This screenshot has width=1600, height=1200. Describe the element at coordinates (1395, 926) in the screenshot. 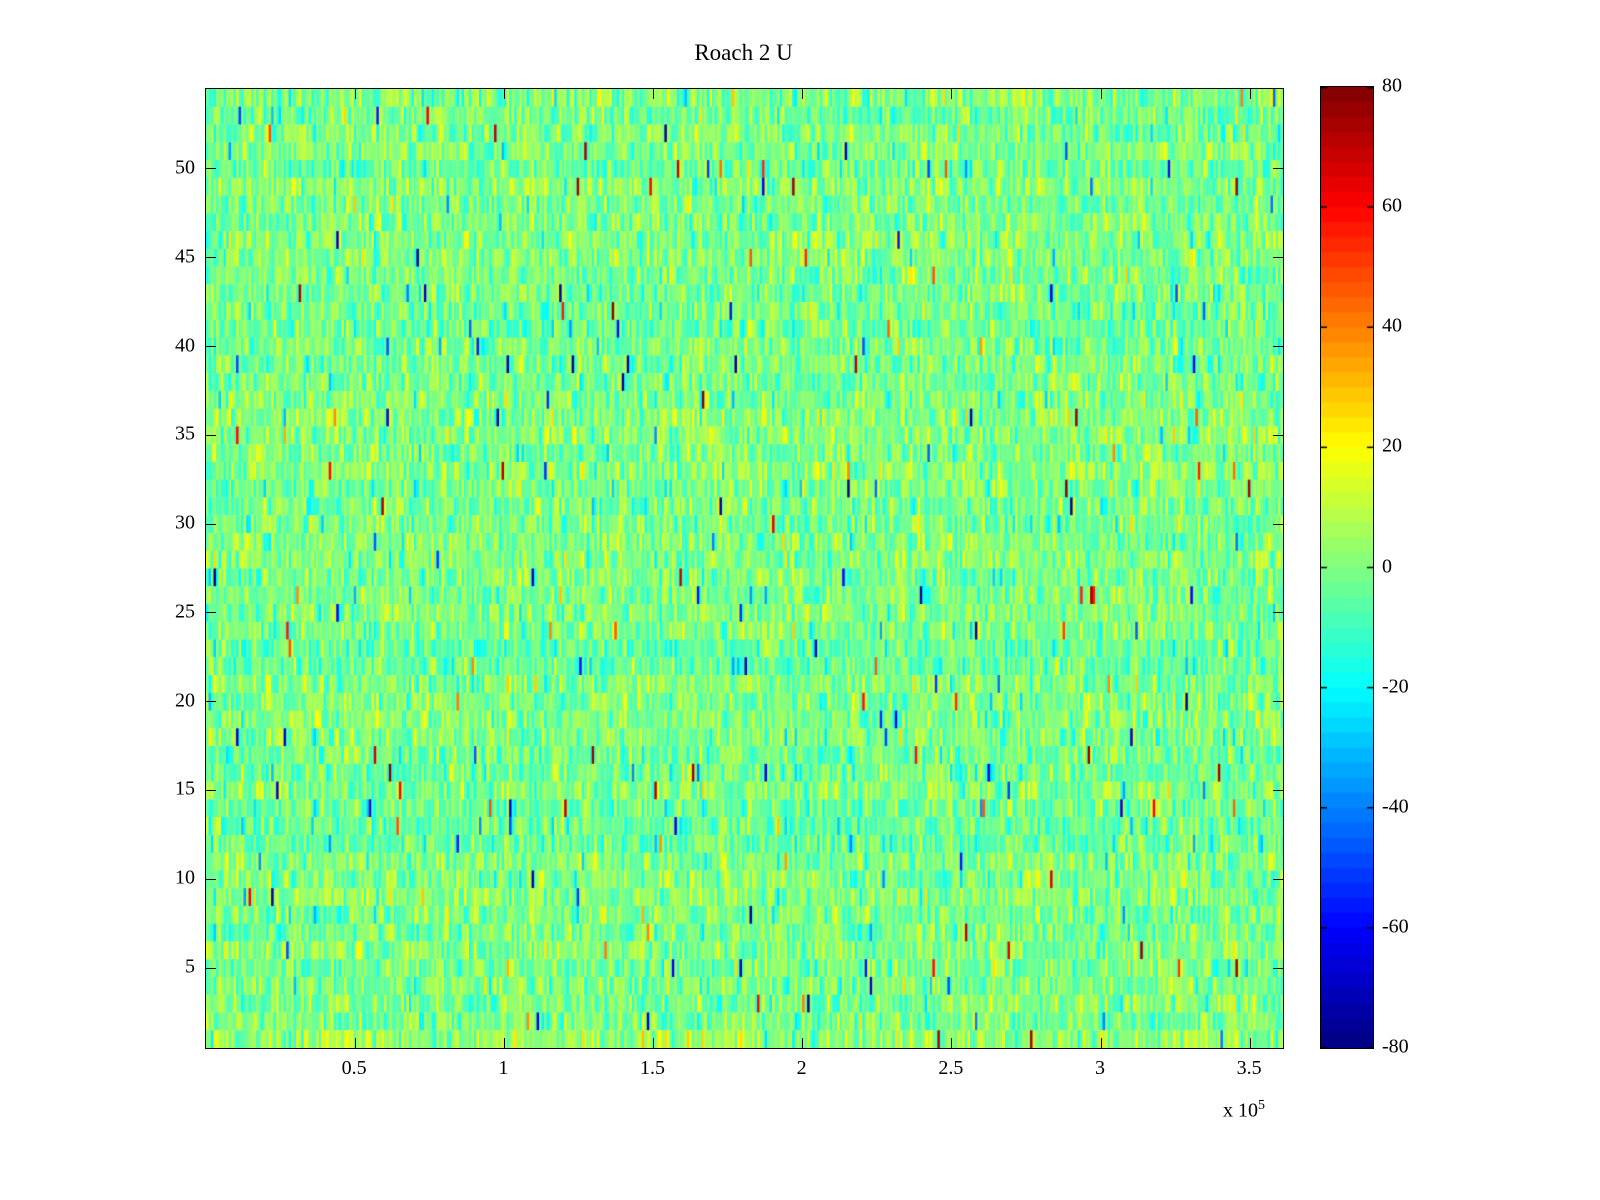

I see `colorbar-tick-label: -60` at that location.